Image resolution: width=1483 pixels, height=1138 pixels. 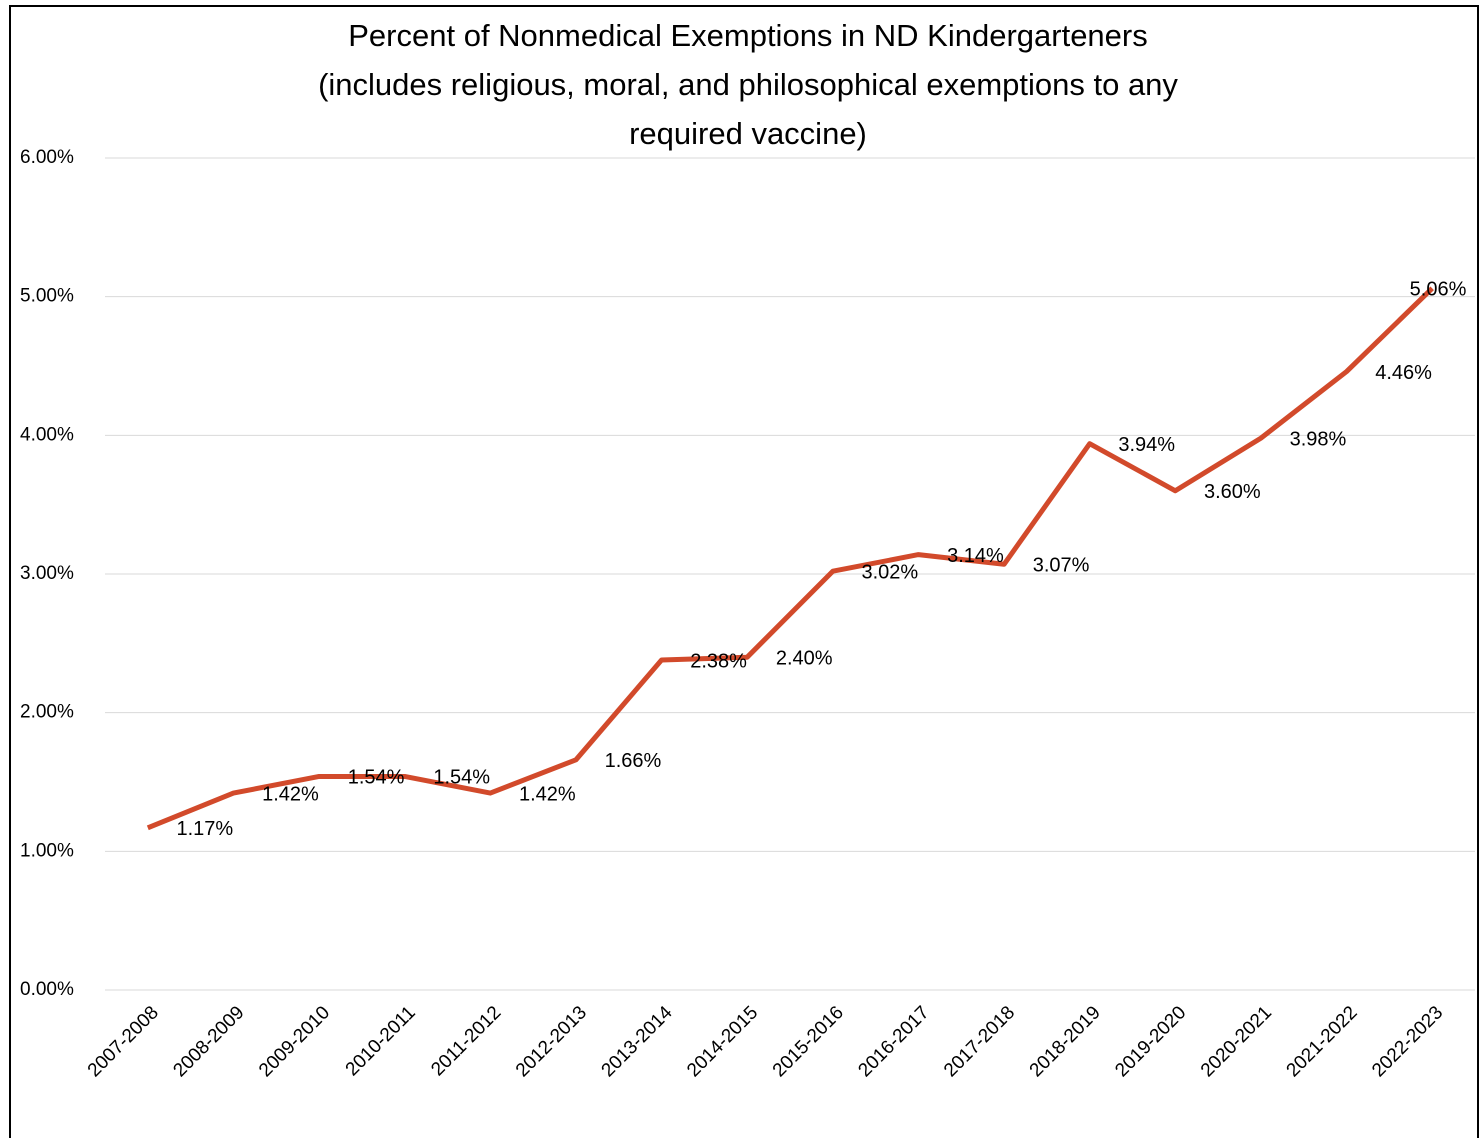 I want to click on x-tick-label: 2007-2008, so click(x=123, y=1041).